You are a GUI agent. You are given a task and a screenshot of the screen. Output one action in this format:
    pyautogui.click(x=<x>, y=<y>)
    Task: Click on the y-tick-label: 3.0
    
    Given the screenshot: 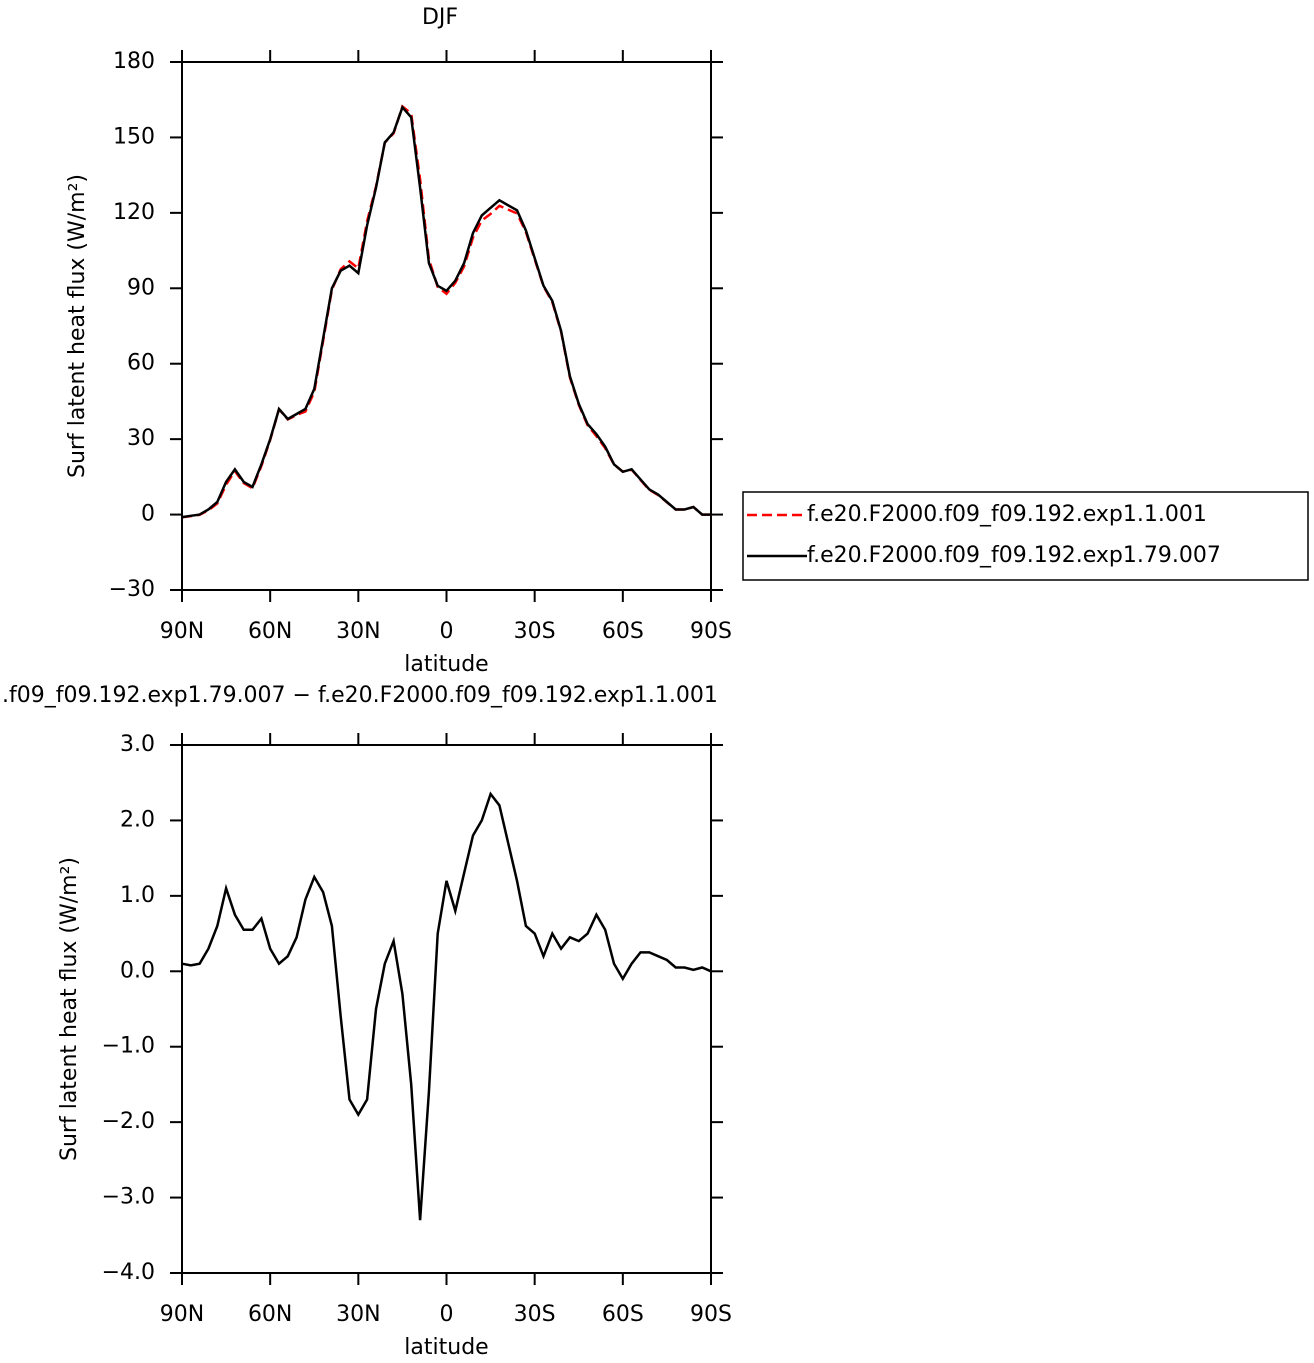 What is the action you would take?
    pyautogui.click(x=137, y=744)
    